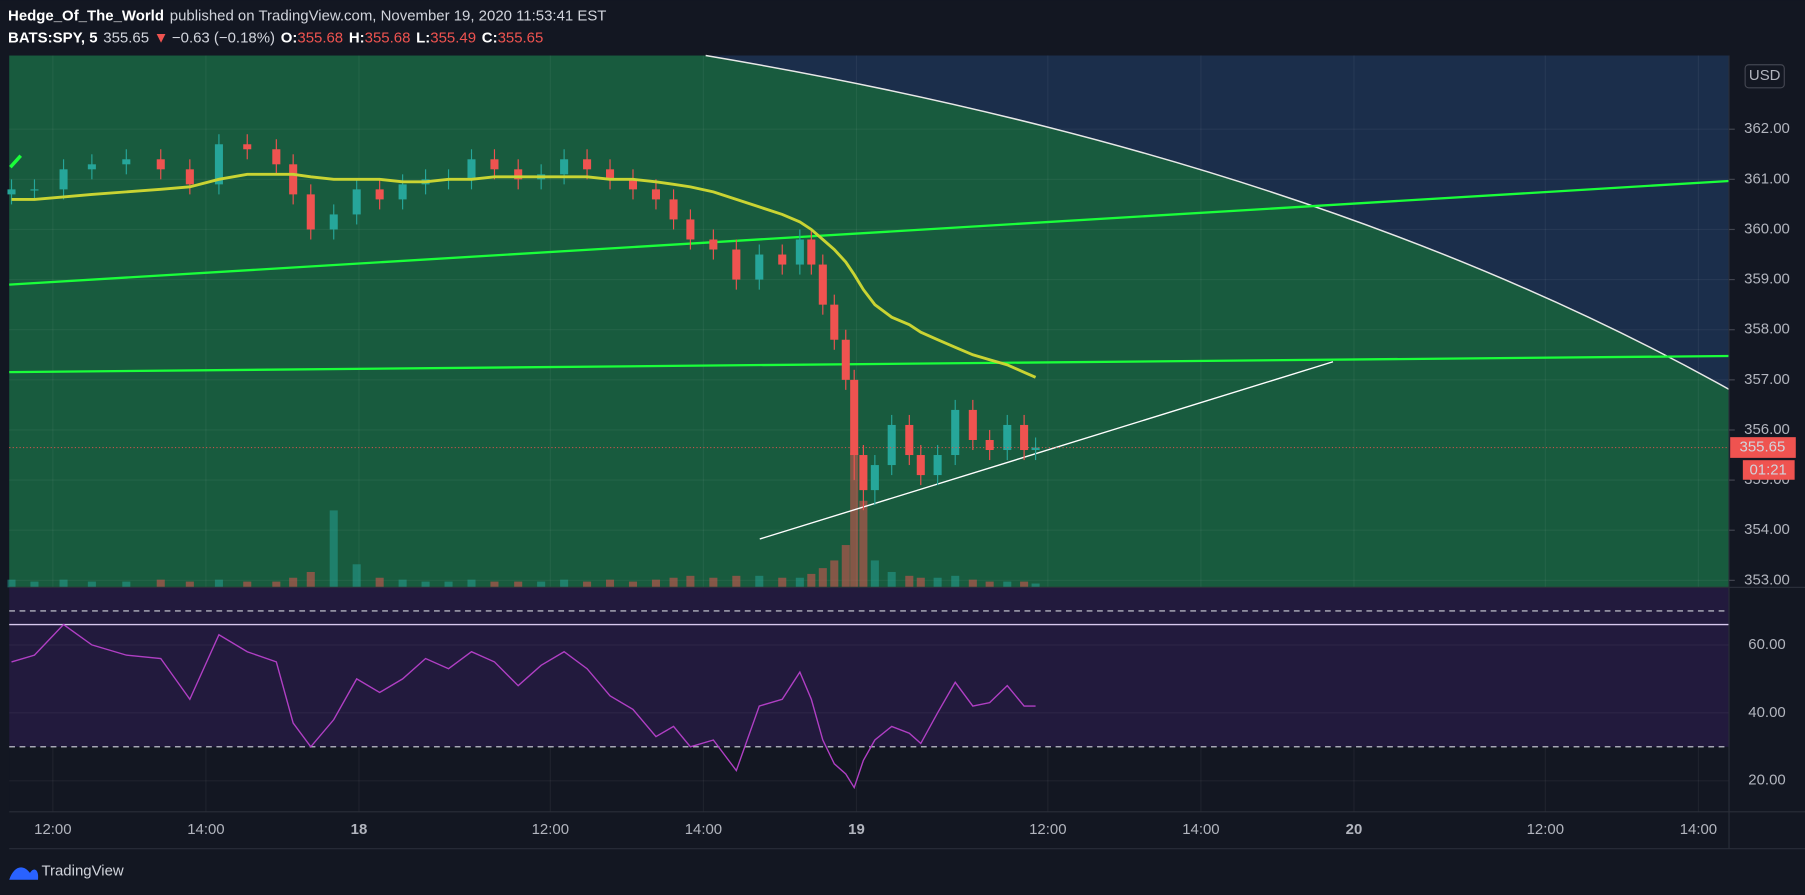 The height and width of the screenshot is (895, 1805). What do you see at coordinates (1767, 178) in the screenshot?
I see `y-tick-label: 361.00` at bounding box center [1767, 178].